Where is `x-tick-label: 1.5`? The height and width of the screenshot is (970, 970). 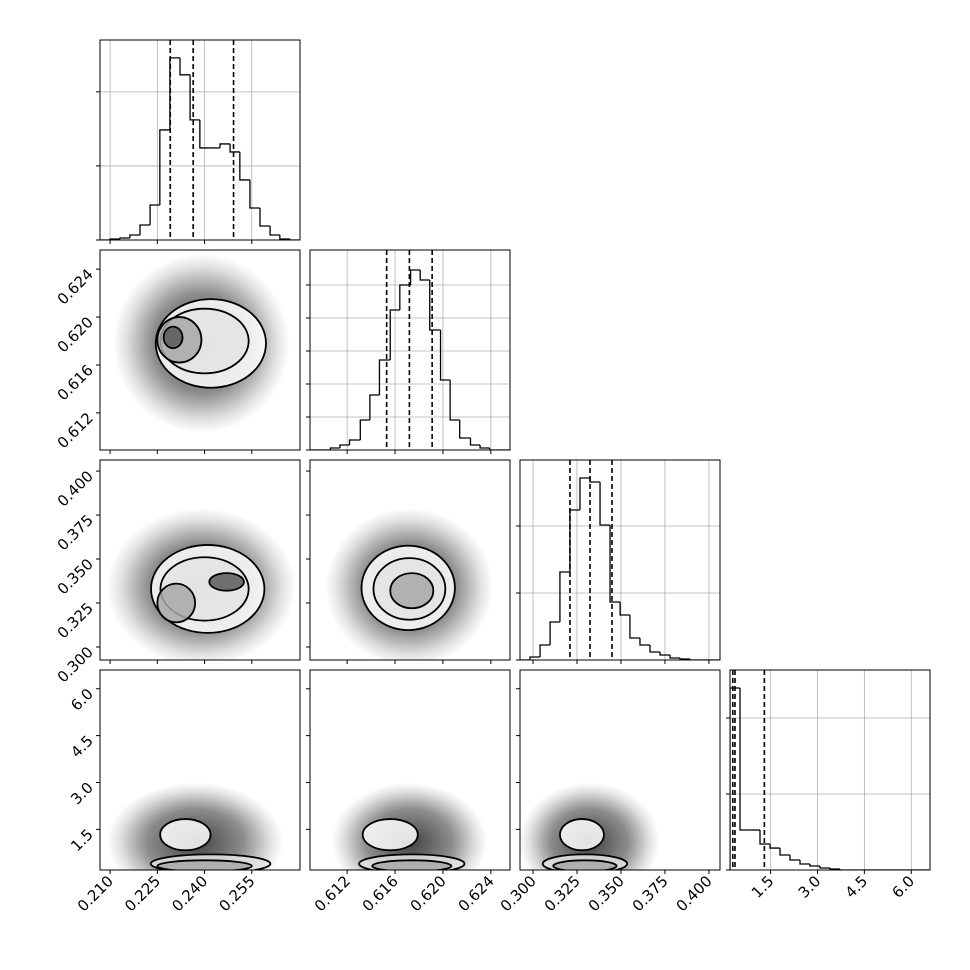
x-tick-label: 1.5 is located at coordinates (763, 887).